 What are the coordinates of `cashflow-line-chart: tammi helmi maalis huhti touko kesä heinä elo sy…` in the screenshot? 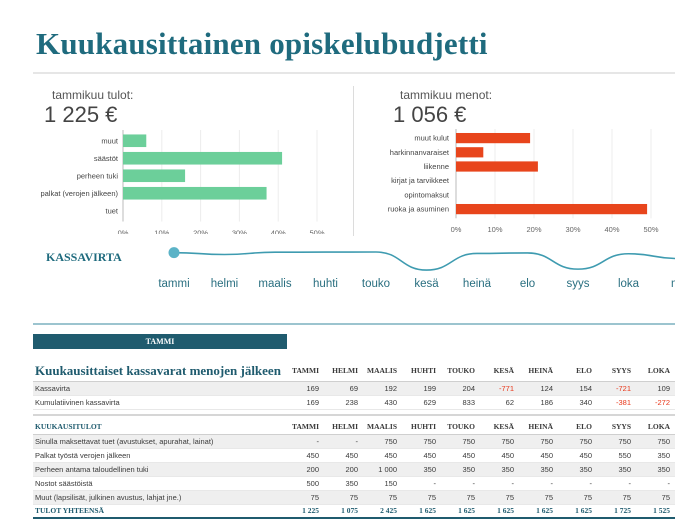 It's located at (416, 268).